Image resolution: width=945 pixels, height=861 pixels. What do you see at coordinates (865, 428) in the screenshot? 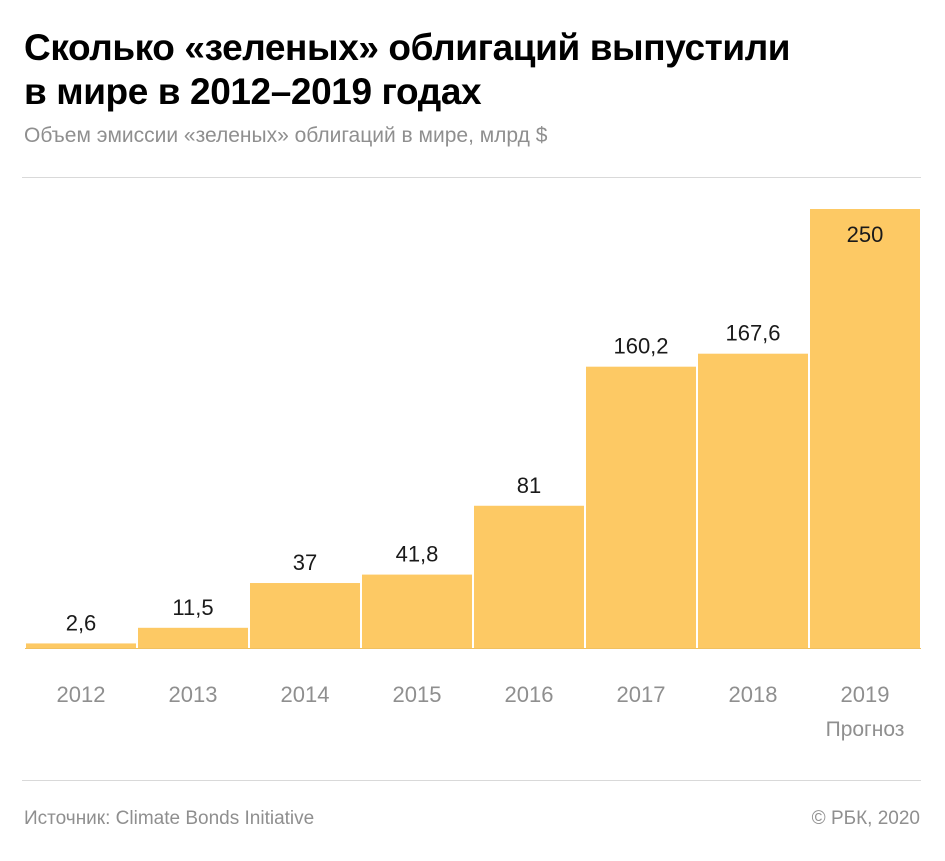
I see `bar-2019` at bounding box center [865, 428].